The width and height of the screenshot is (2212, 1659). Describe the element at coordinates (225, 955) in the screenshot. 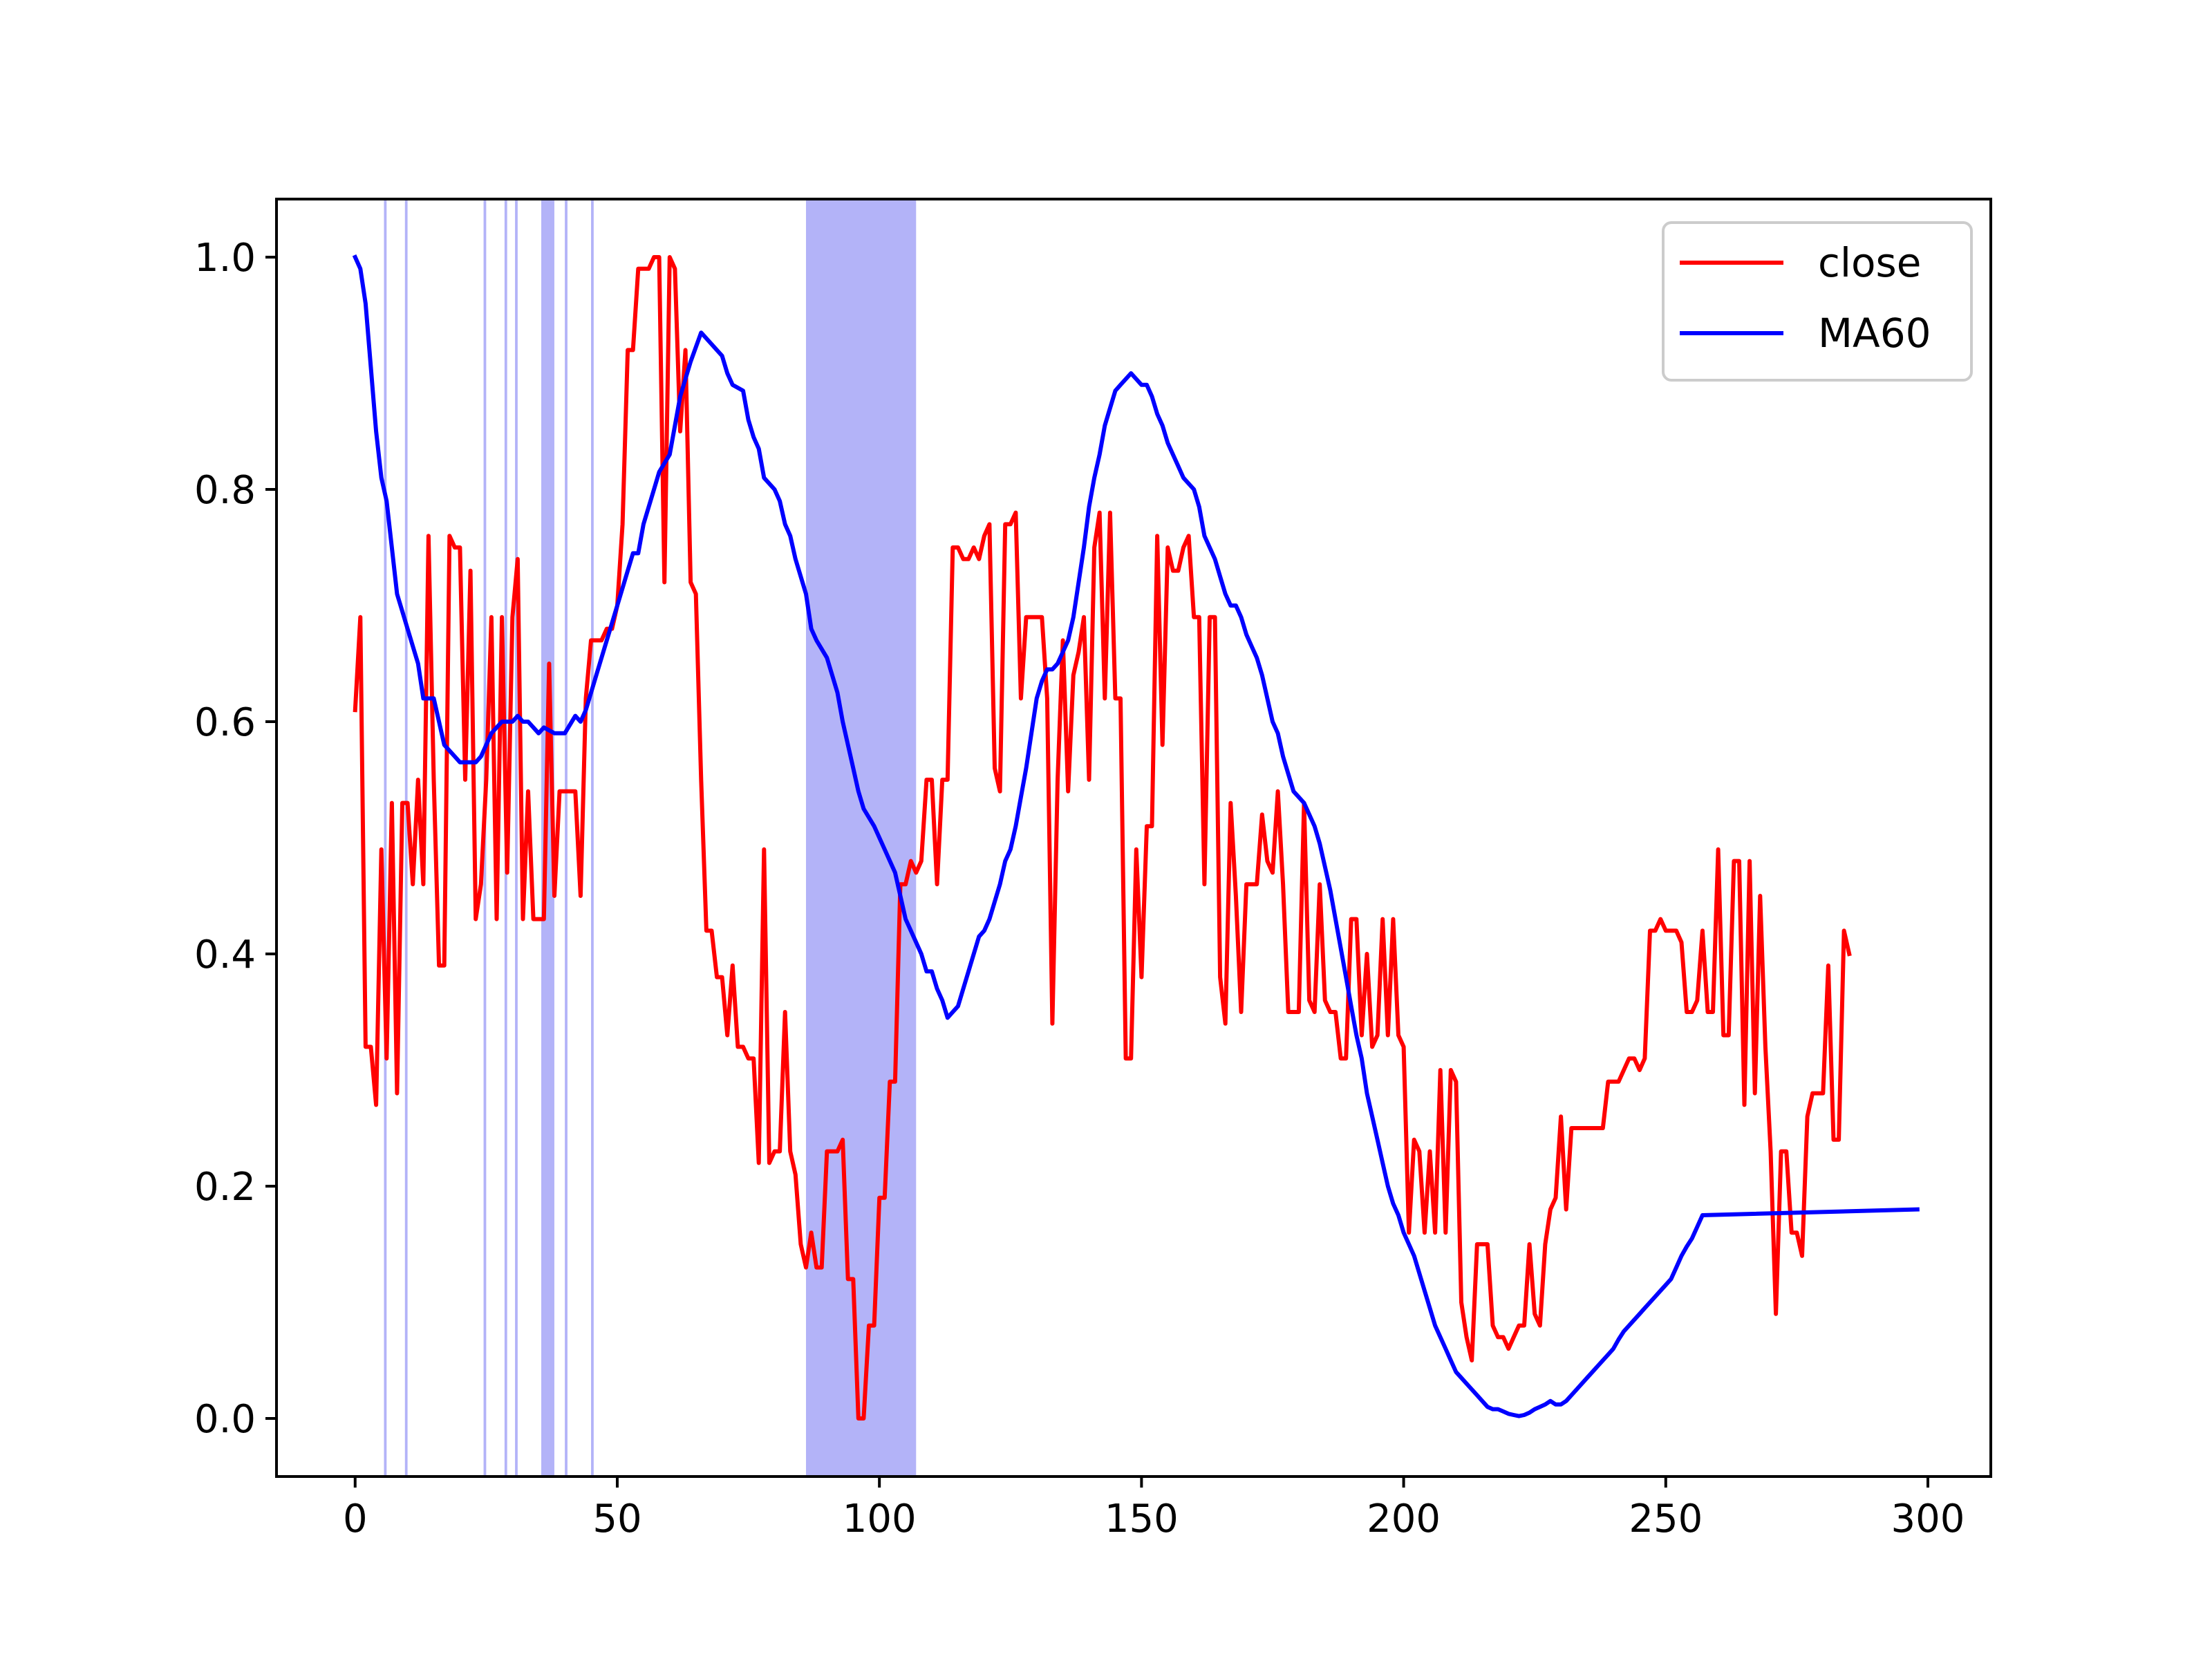

I see `y-tick-label: 0.4` at that location.